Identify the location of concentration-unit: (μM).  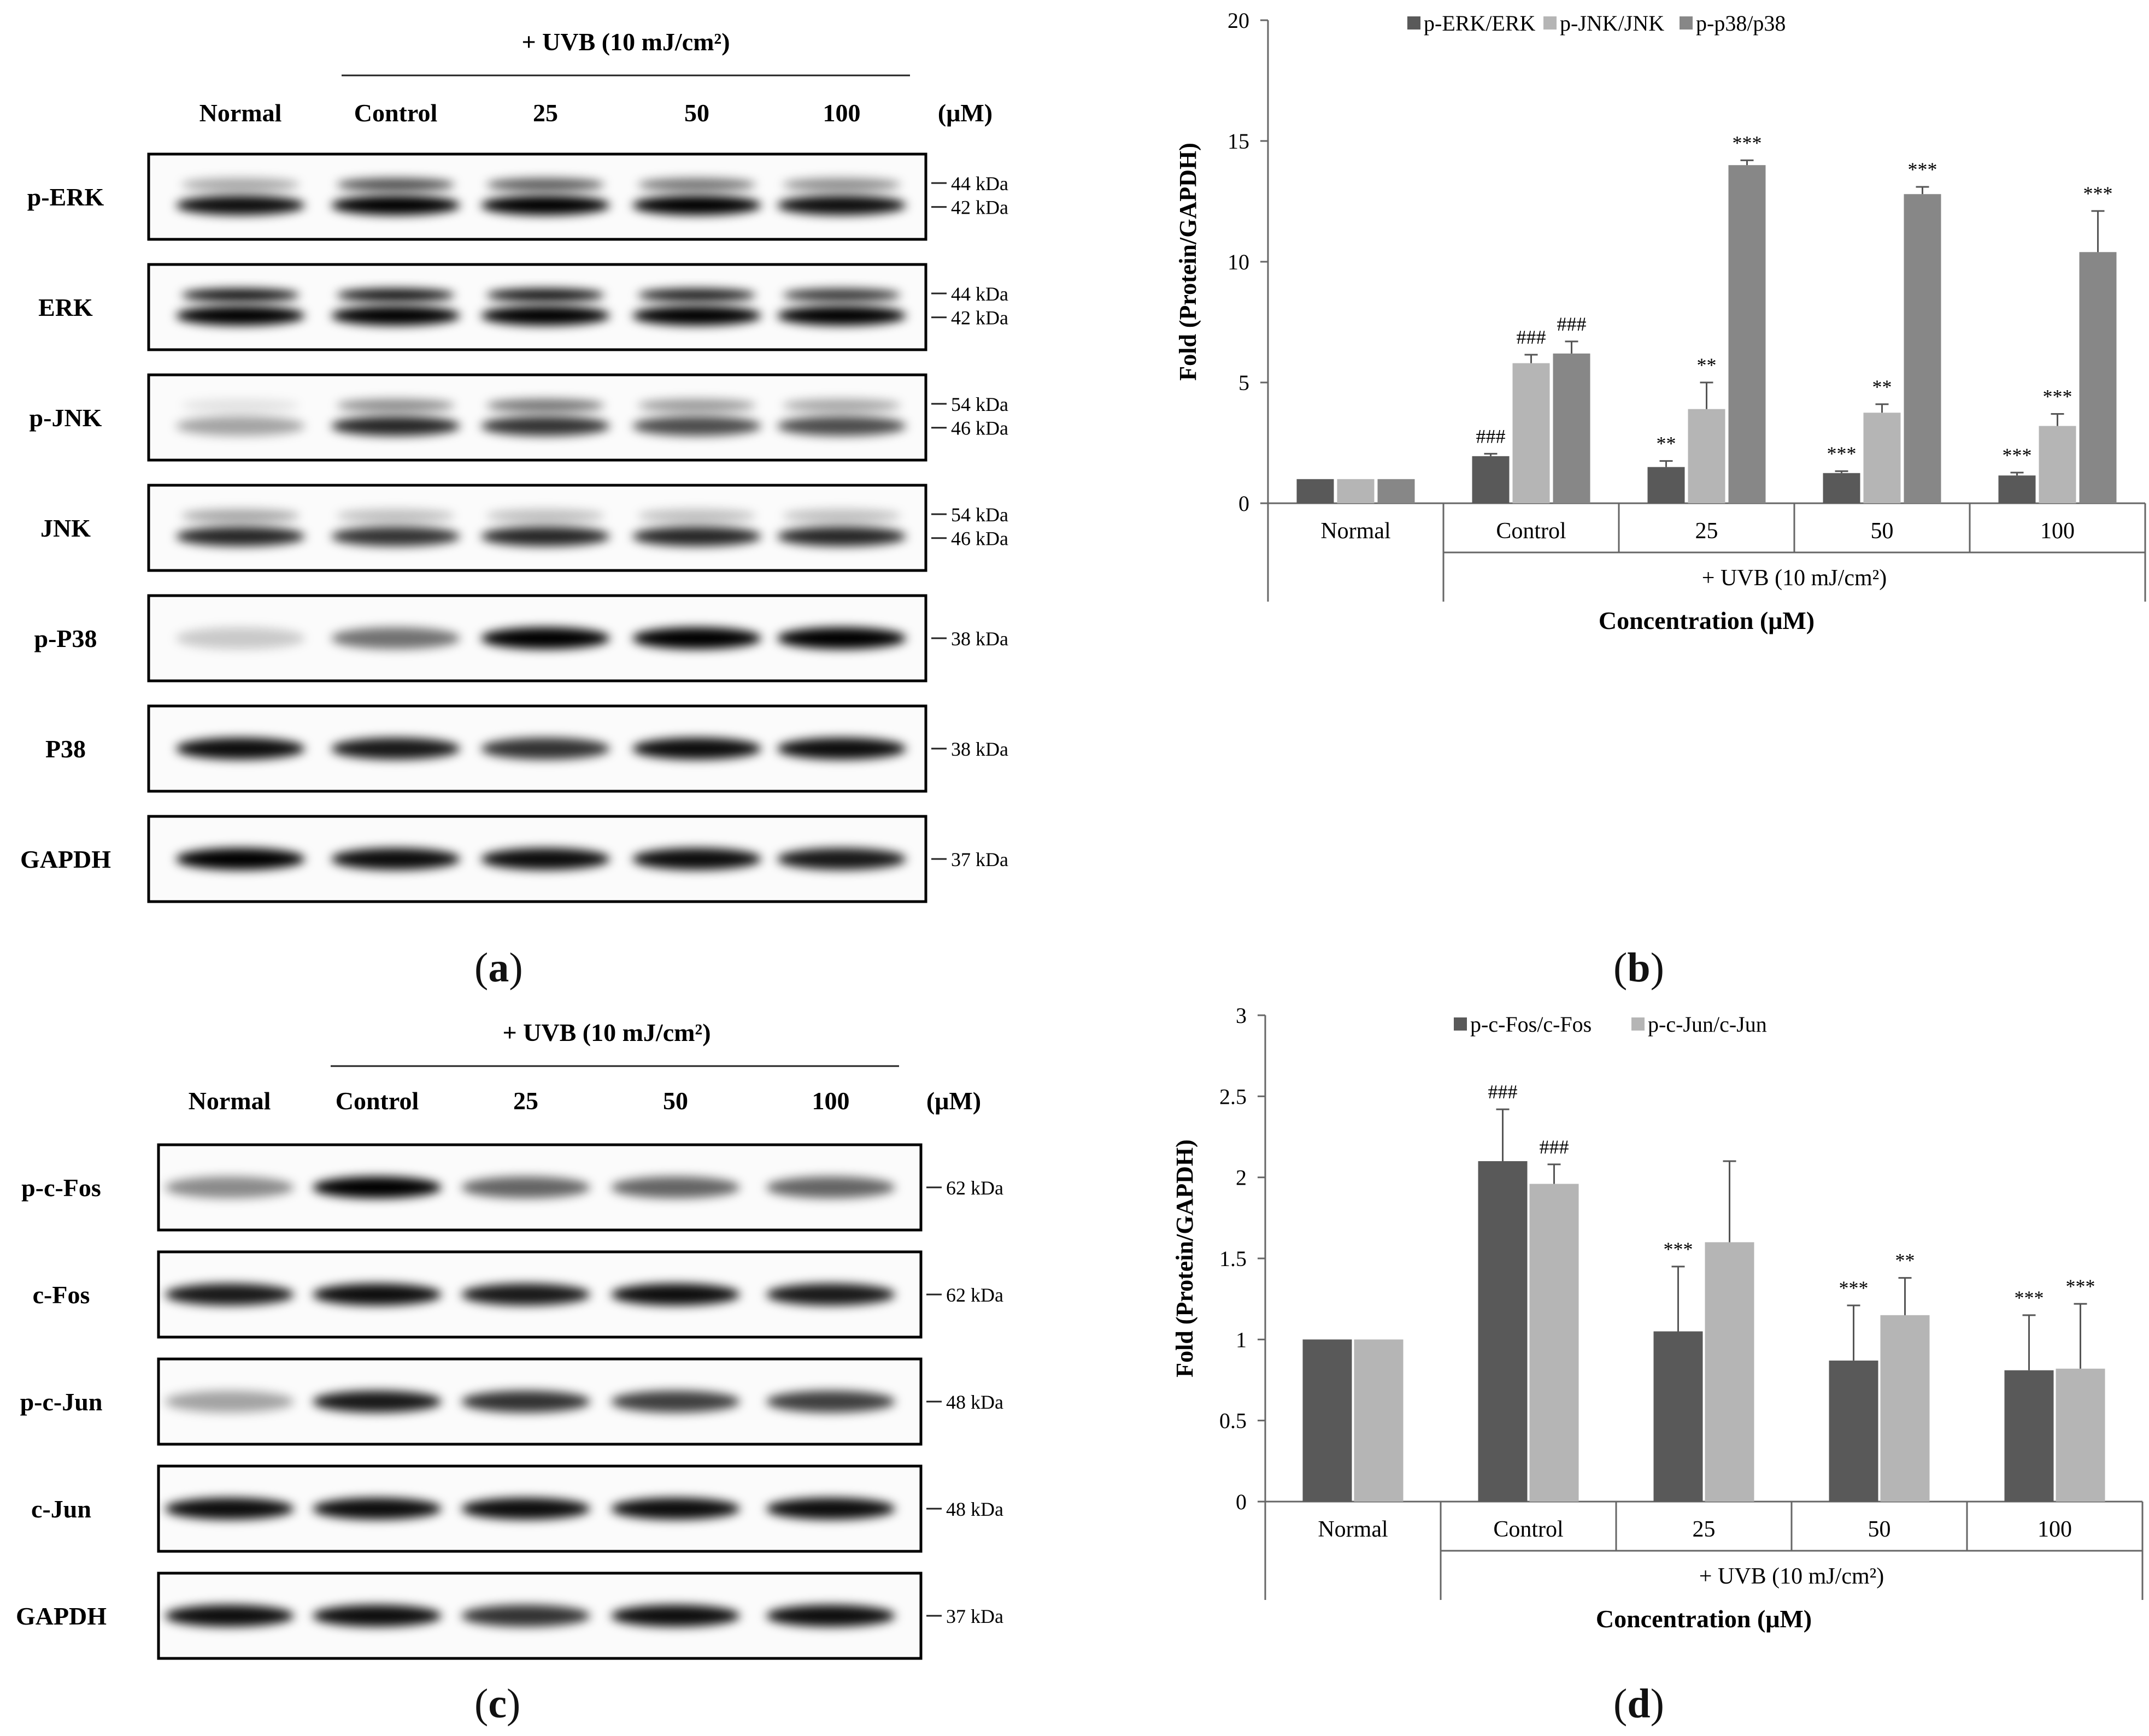
(965, 113).